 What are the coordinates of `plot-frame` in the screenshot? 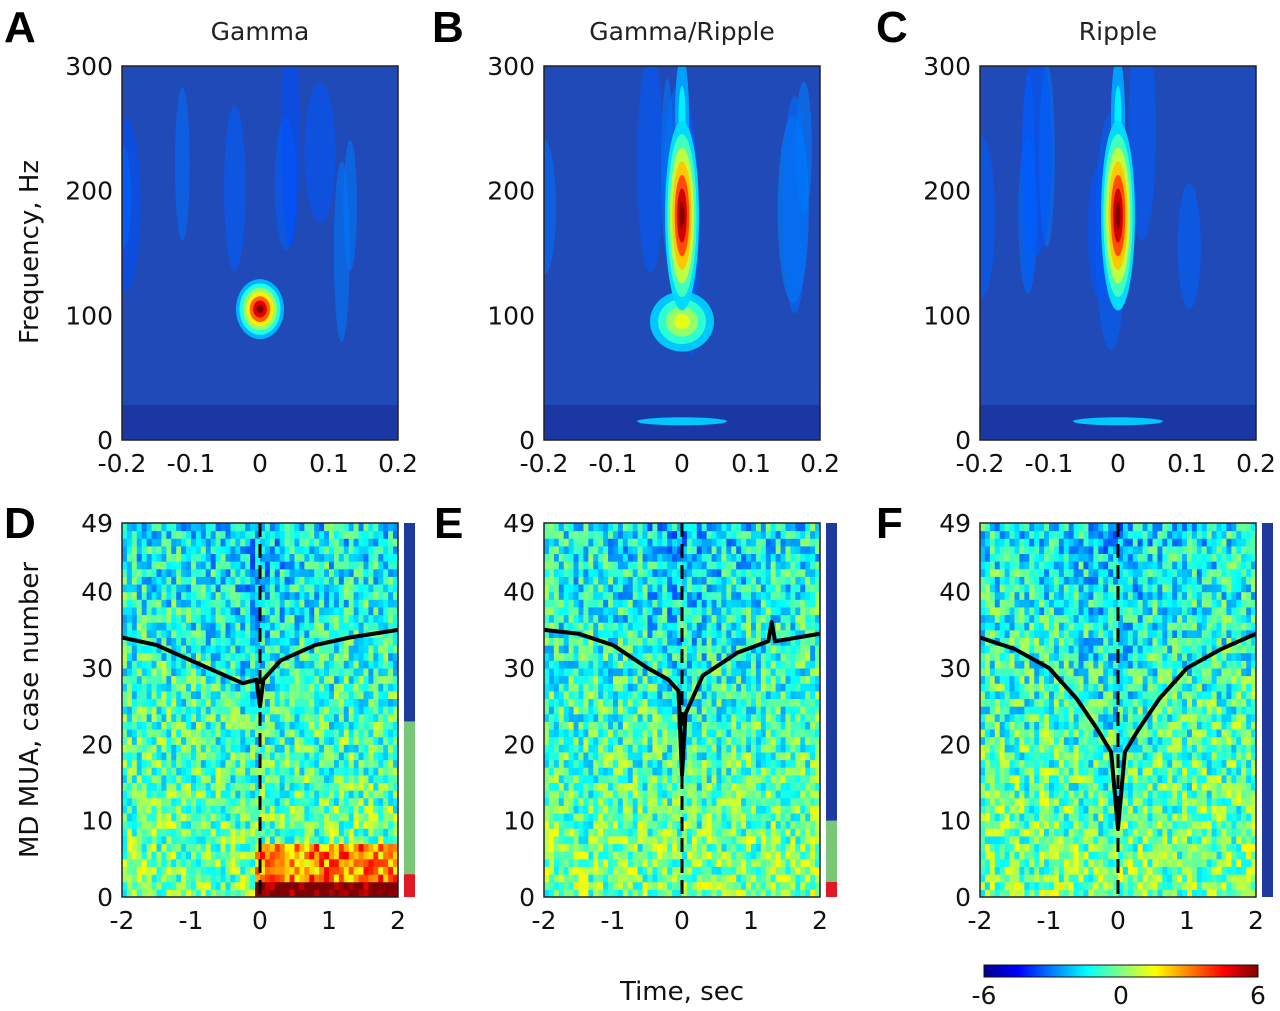 It's located at (682, 253).